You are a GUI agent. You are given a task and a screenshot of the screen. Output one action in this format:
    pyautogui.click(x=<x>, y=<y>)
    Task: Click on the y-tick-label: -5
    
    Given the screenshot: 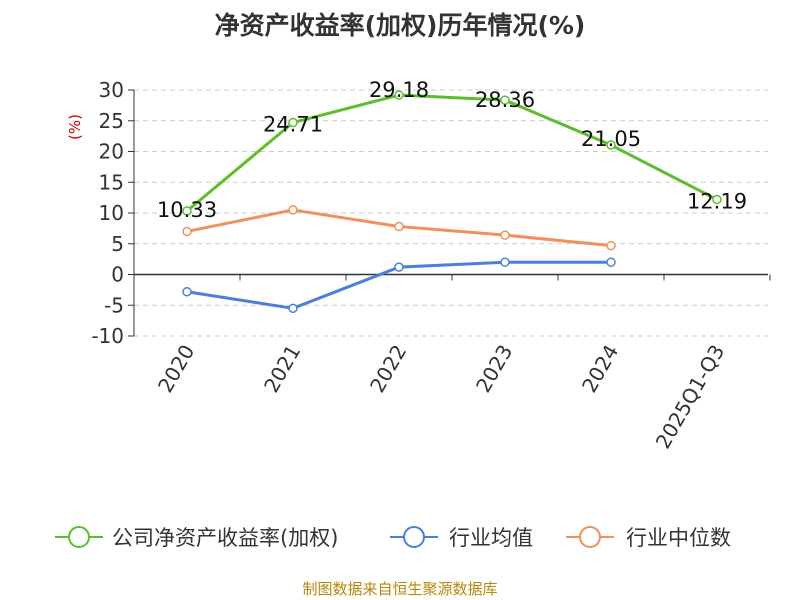 What is the action you would take?
    pyautogui.click(x=114, y=305)
    